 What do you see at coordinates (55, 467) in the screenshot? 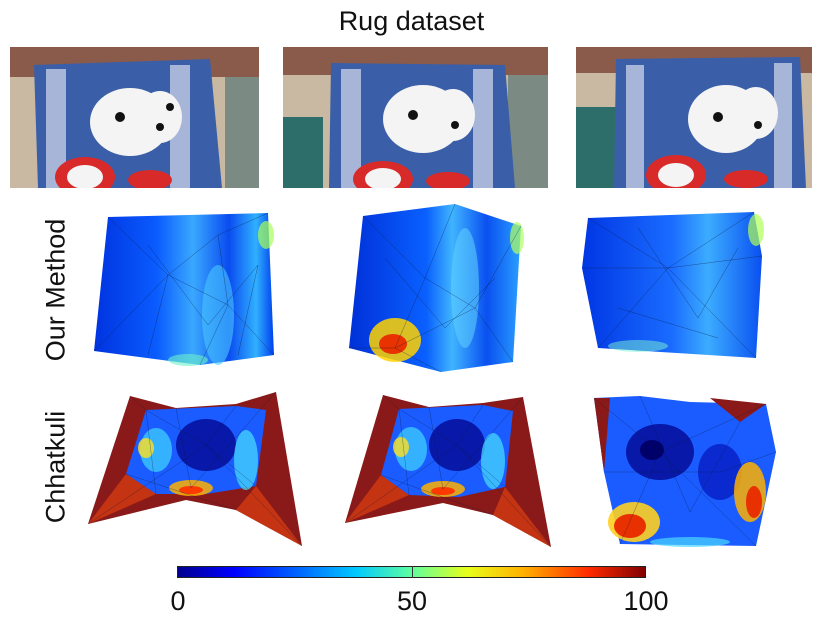
I see `row-label-chhatkuli: Chhatkuli` at bounding box center [55, 467].